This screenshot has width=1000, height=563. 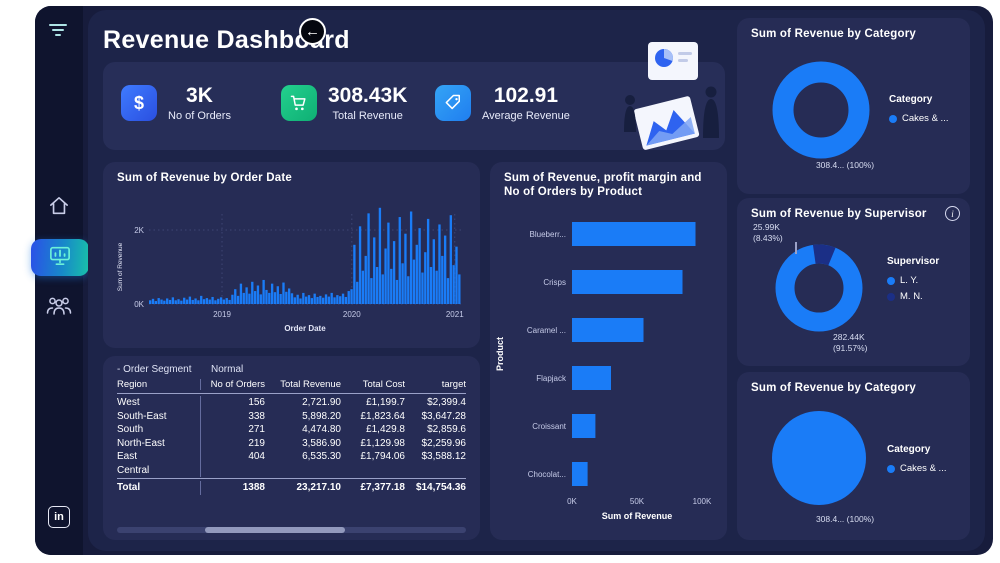 What do you see at coordinates (845, 519) in the screenshot?
I see `category-pie-label: 308.4... (100%)` at bounding box center [845, 519].